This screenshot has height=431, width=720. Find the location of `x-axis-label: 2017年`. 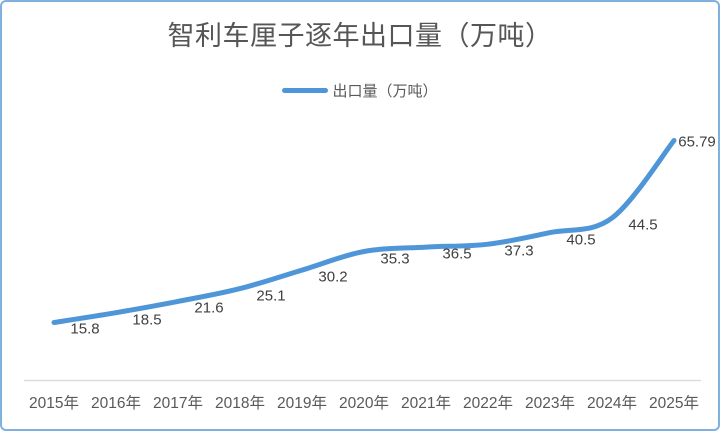

x-axis-label: 2017年 is located at coordinates (178, 403).